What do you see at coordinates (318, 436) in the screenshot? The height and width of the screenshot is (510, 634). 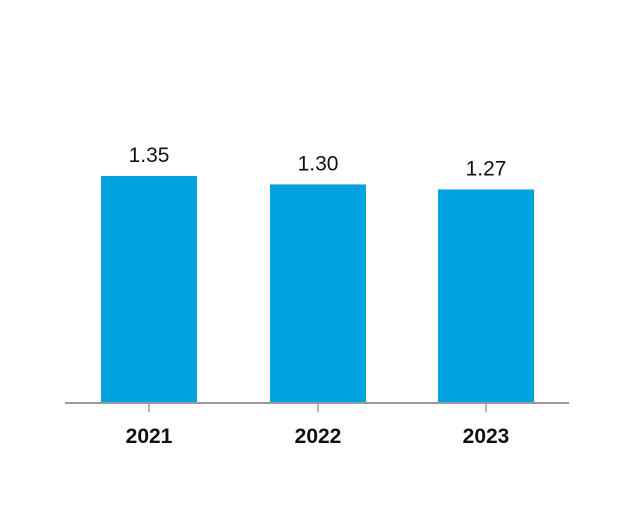 I see `x-tick-label-2022: 2022` at bounding box center [318, 436].